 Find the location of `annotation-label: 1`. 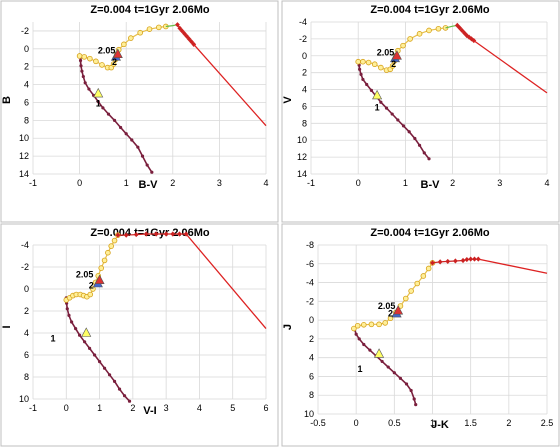

annotation-label: 1 is located at coordinates (359, 369).